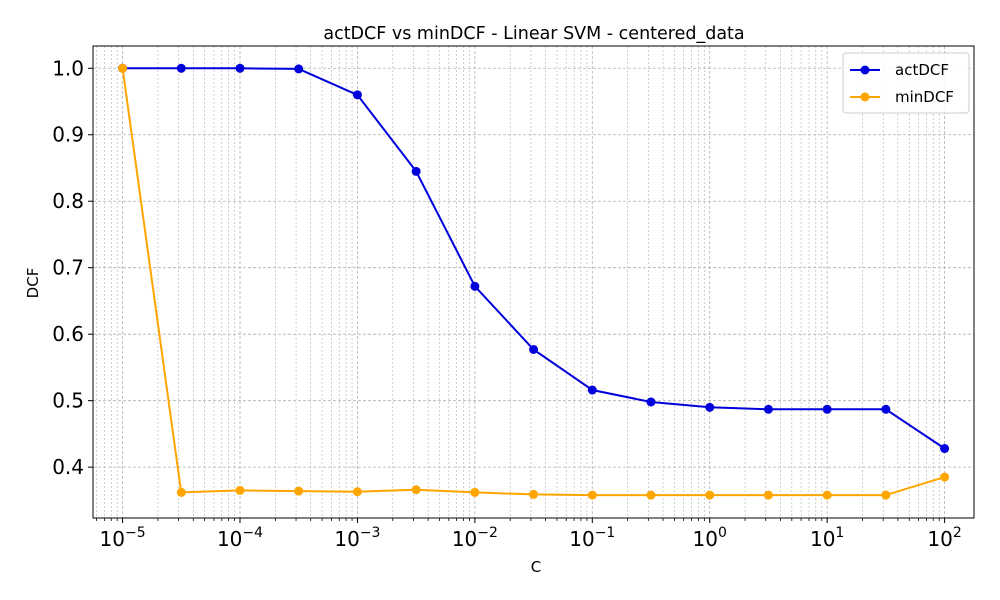 The image size is (1000, 600). I want to click on x-tick-label: 10⁻³, so click(357, 538).